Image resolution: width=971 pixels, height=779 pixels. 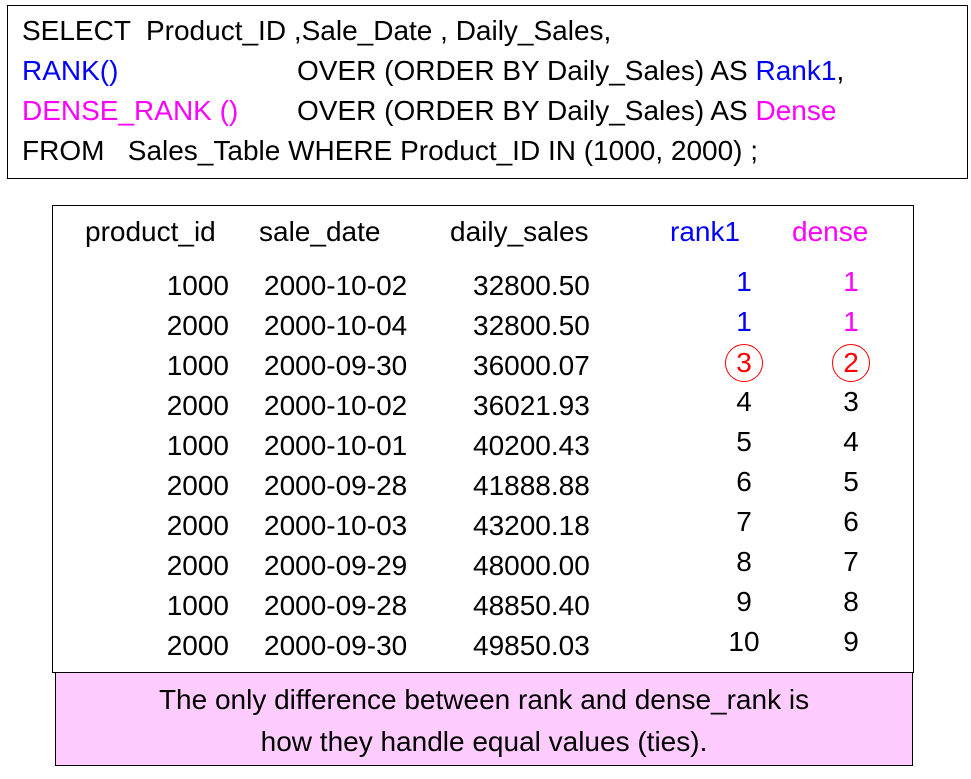 I want to click on rank1: 4, so click(x=744, y=401).